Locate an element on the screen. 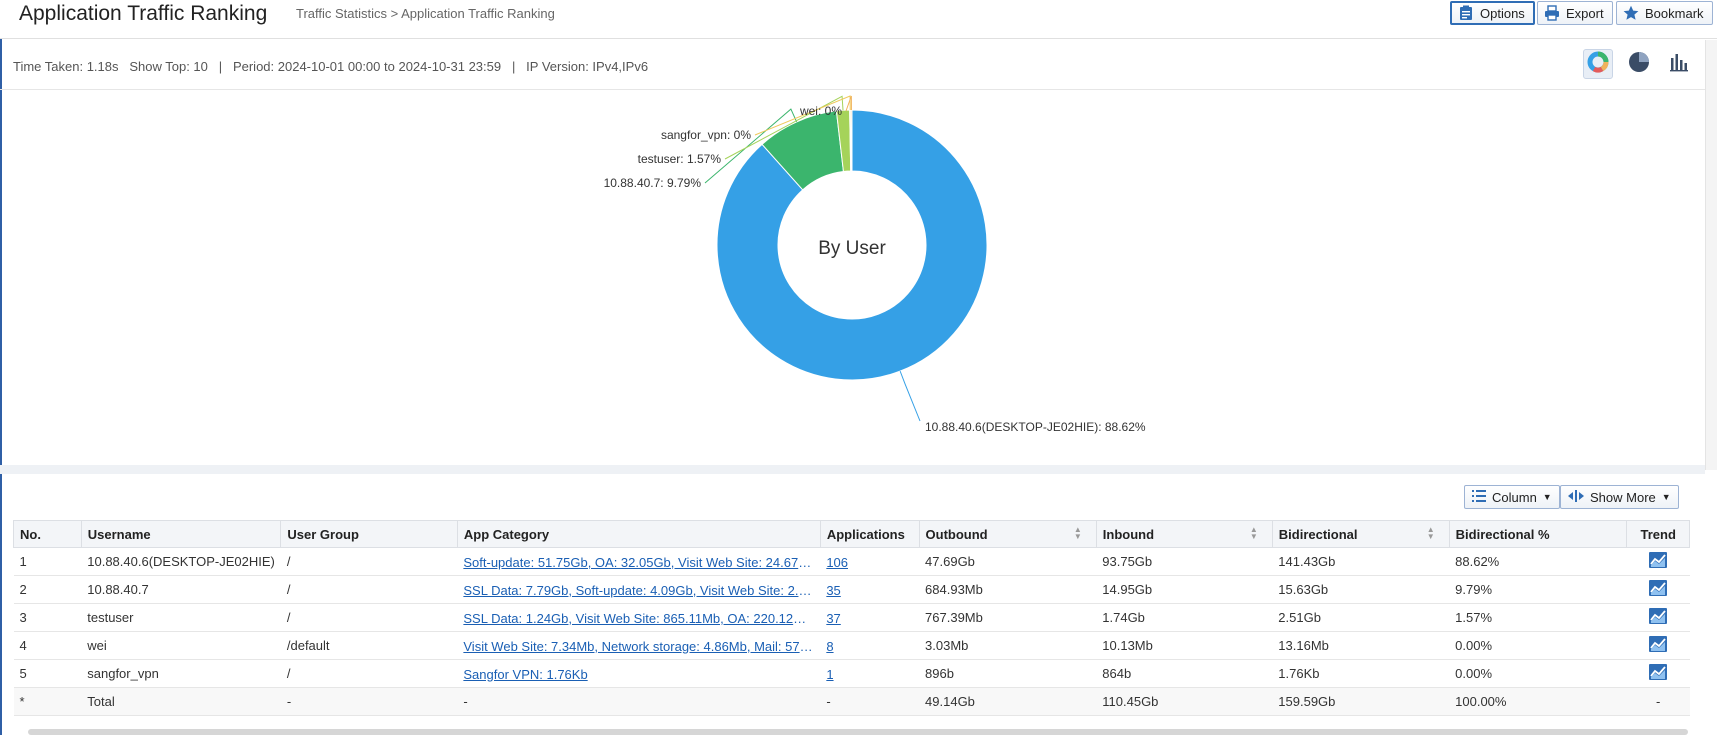 The image size is (1717, 735). col-header-trend: Trend is located at coordinates (1658, 534).